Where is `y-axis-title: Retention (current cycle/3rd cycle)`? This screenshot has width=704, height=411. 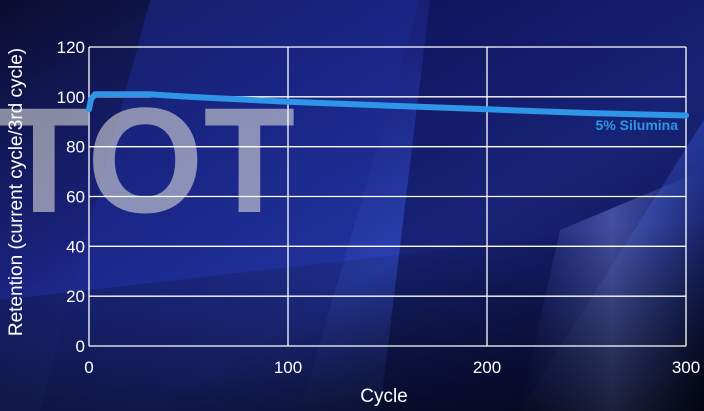 y-axis-title: Retention (current cycle/3rd cycle) is located at coordinates (16, 192).